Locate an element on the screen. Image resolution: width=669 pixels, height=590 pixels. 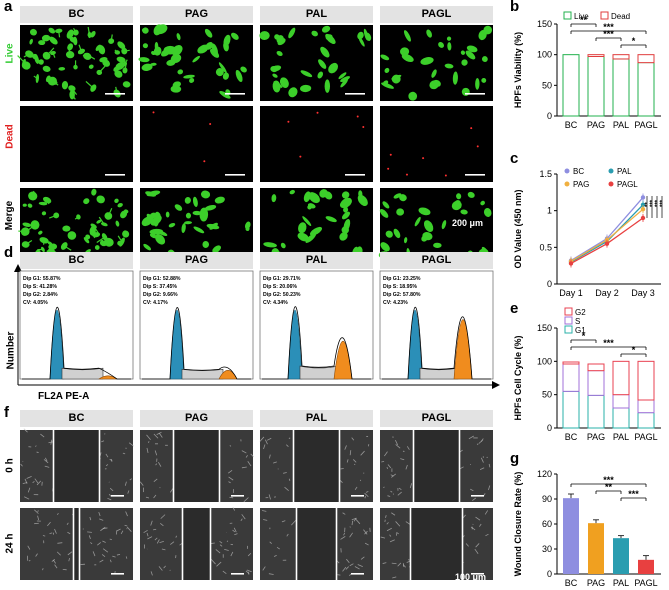
dead-cell is located at coordinates (210, 124).